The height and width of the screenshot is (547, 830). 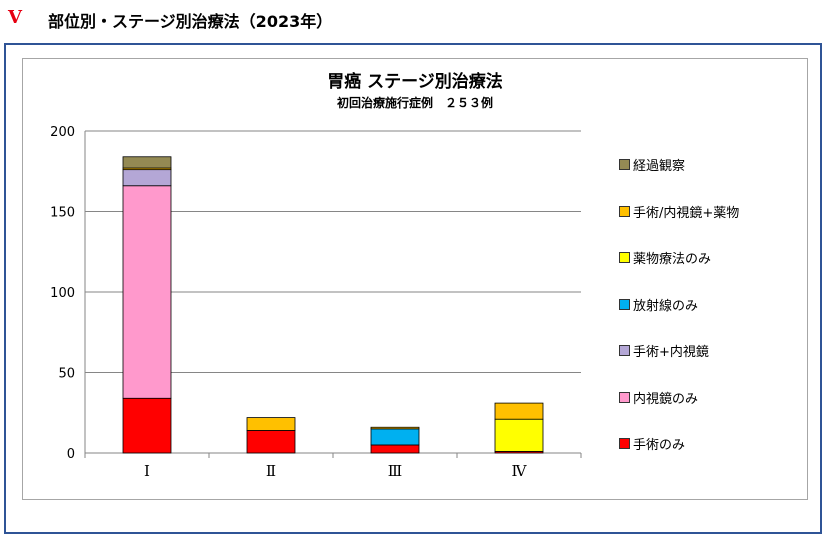 I want to click on chart-subtitle: 初回治療施行症例 ２５３例, so click(x=414, y=103).